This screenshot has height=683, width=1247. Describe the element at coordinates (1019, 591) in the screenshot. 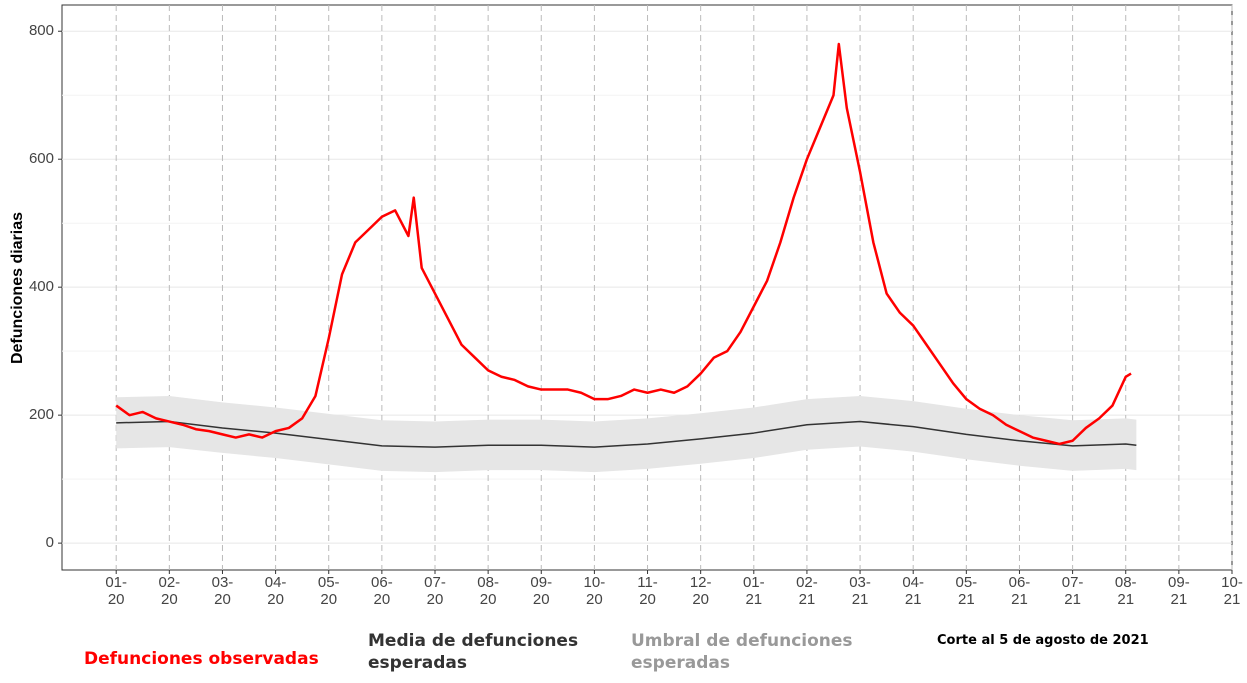

I see `x-tick-label: 06- 21` at that location.